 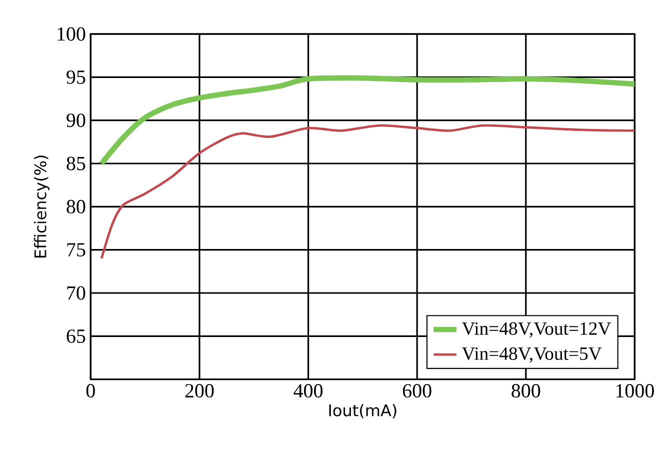 I want to click on x-tick-label: 800, so click(x=526, y=391).